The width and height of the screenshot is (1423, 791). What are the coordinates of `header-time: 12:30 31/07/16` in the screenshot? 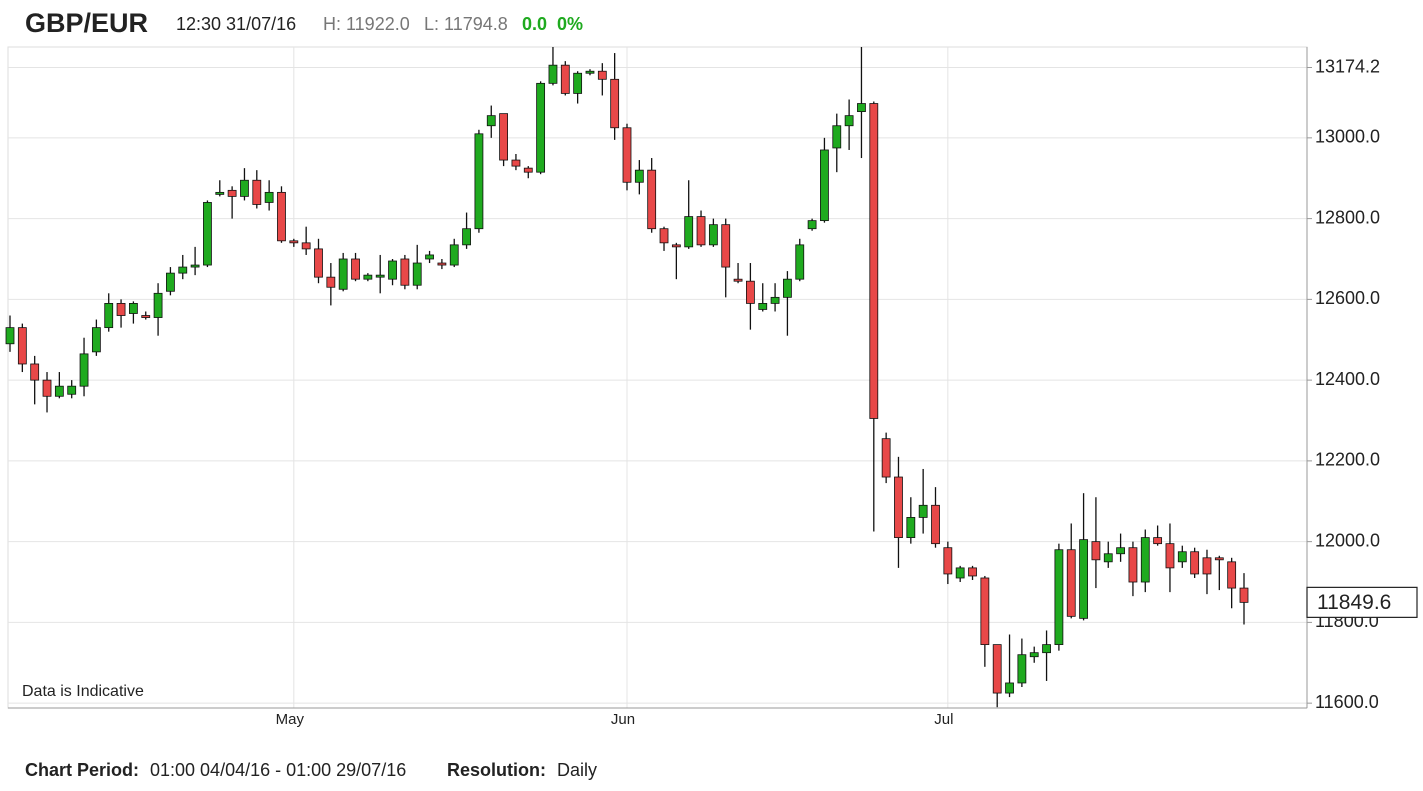 It's located at (236, 24).